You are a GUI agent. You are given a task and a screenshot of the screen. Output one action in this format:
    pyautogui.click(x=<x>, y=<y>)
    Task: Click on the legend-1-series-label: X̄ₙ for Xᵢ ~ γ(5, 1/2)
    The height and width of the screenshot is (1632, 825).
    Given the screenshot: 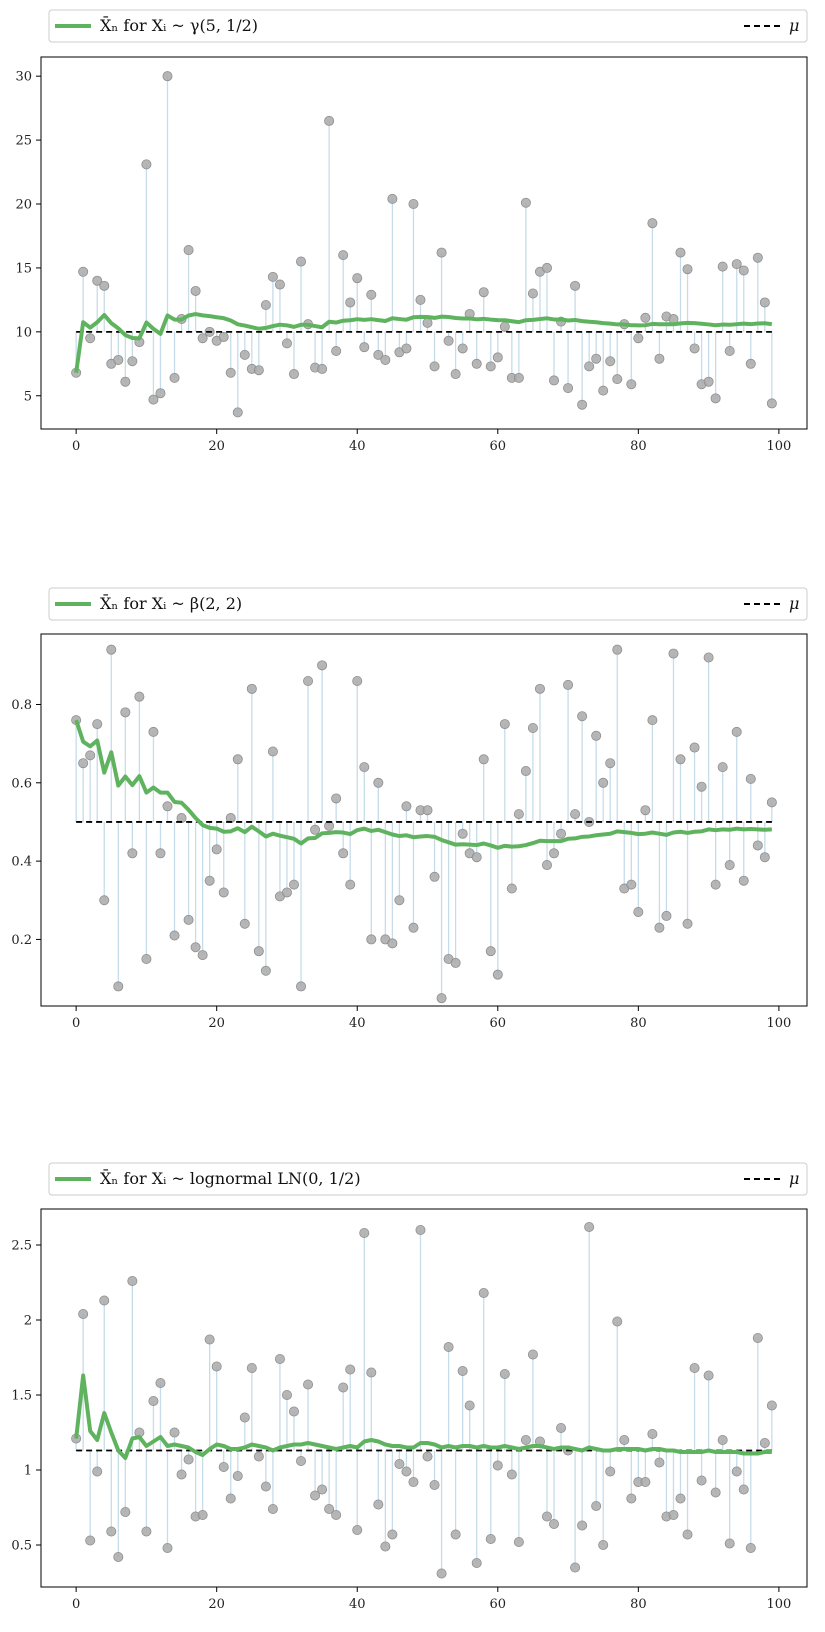 What is the action you would take?
    pyautogui.click(x=179, y=24)
    